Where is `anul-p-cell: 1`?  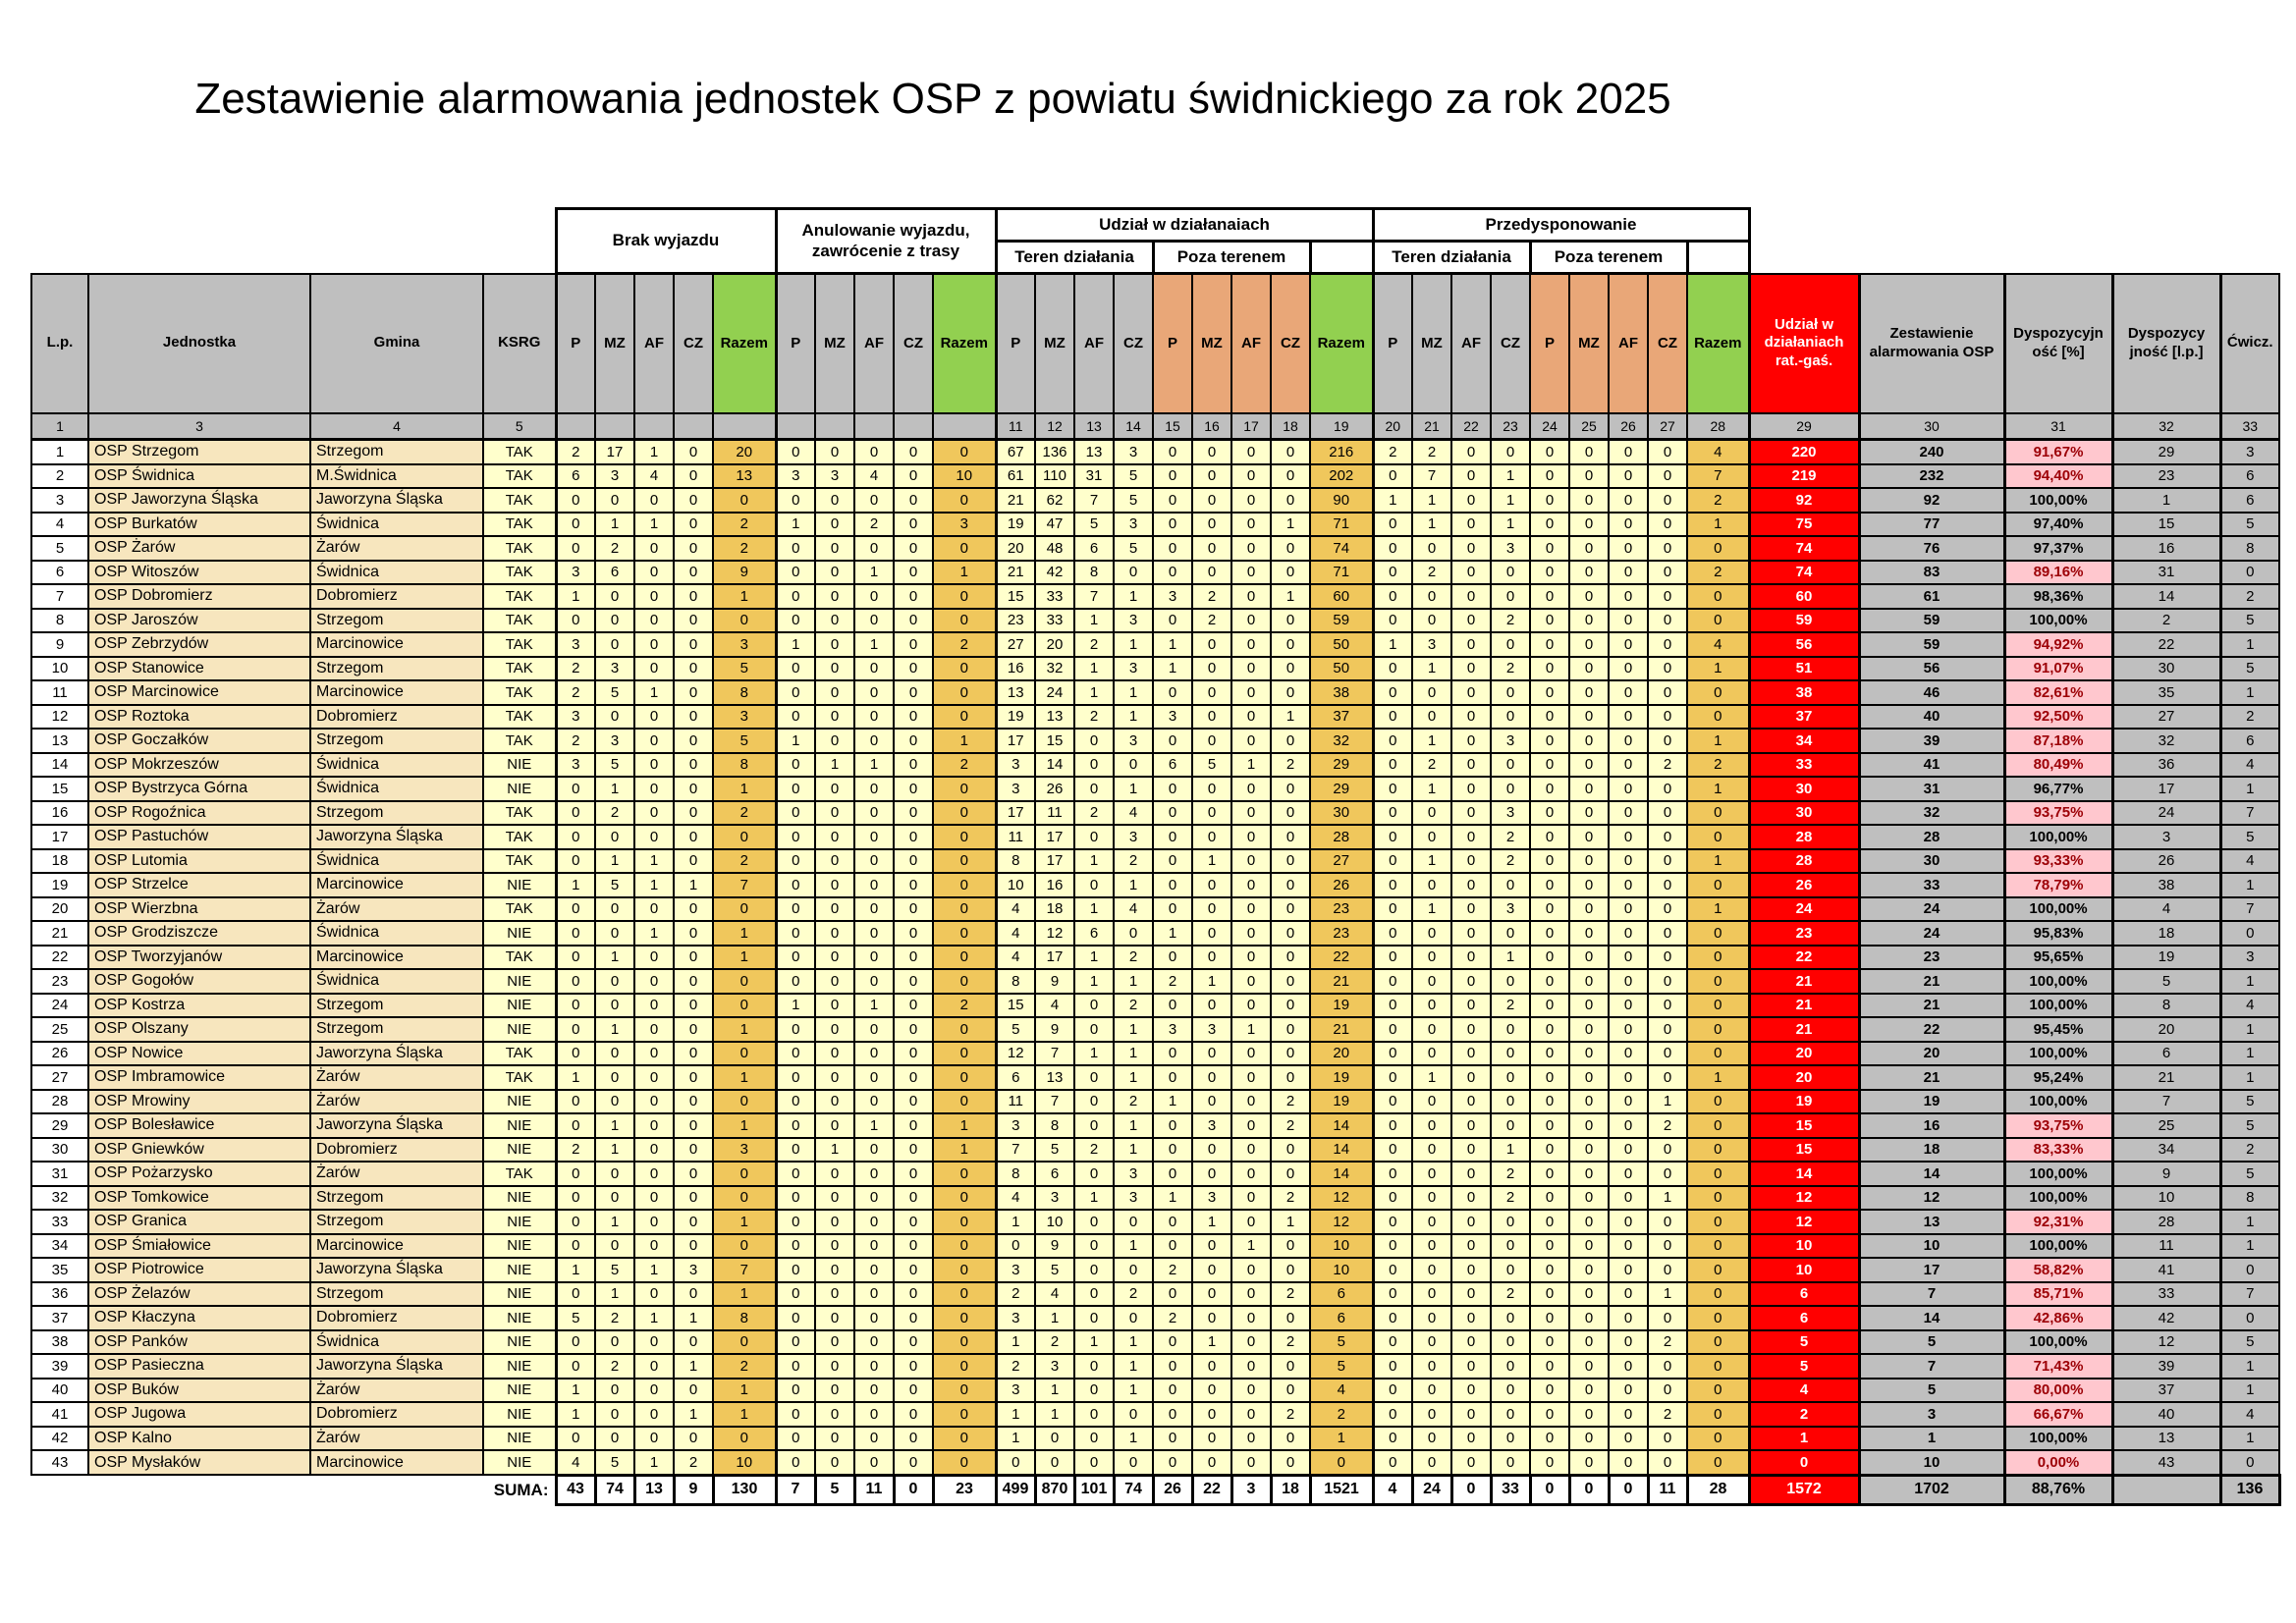
anul-p-cell: 1 is located at coordinates (795, 644).